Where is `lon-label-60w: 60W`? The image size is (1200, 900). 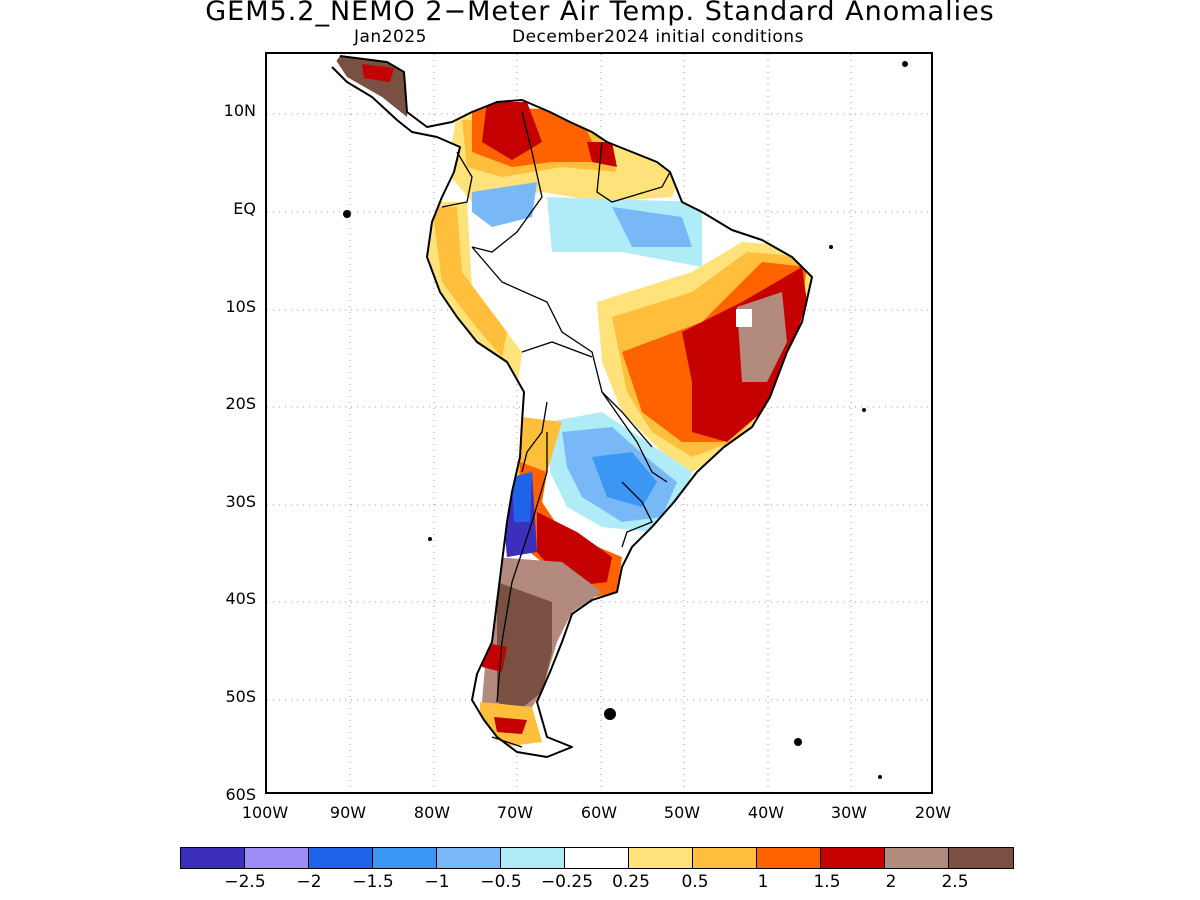 lon-label-60w: 60W is located at coordinates (599, 812).